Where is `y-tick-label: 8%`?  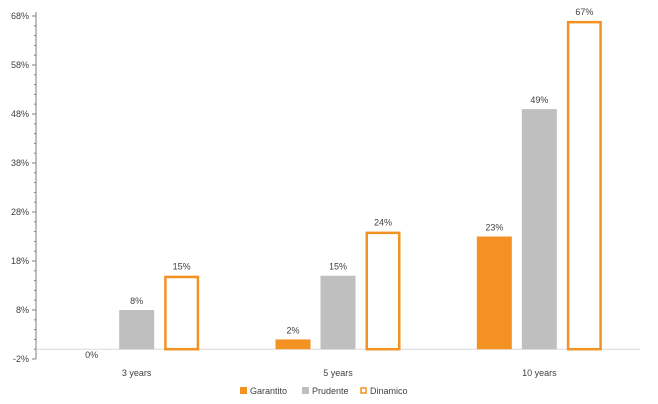
y-tick-label: 8% is located at coordinates (22, 310).